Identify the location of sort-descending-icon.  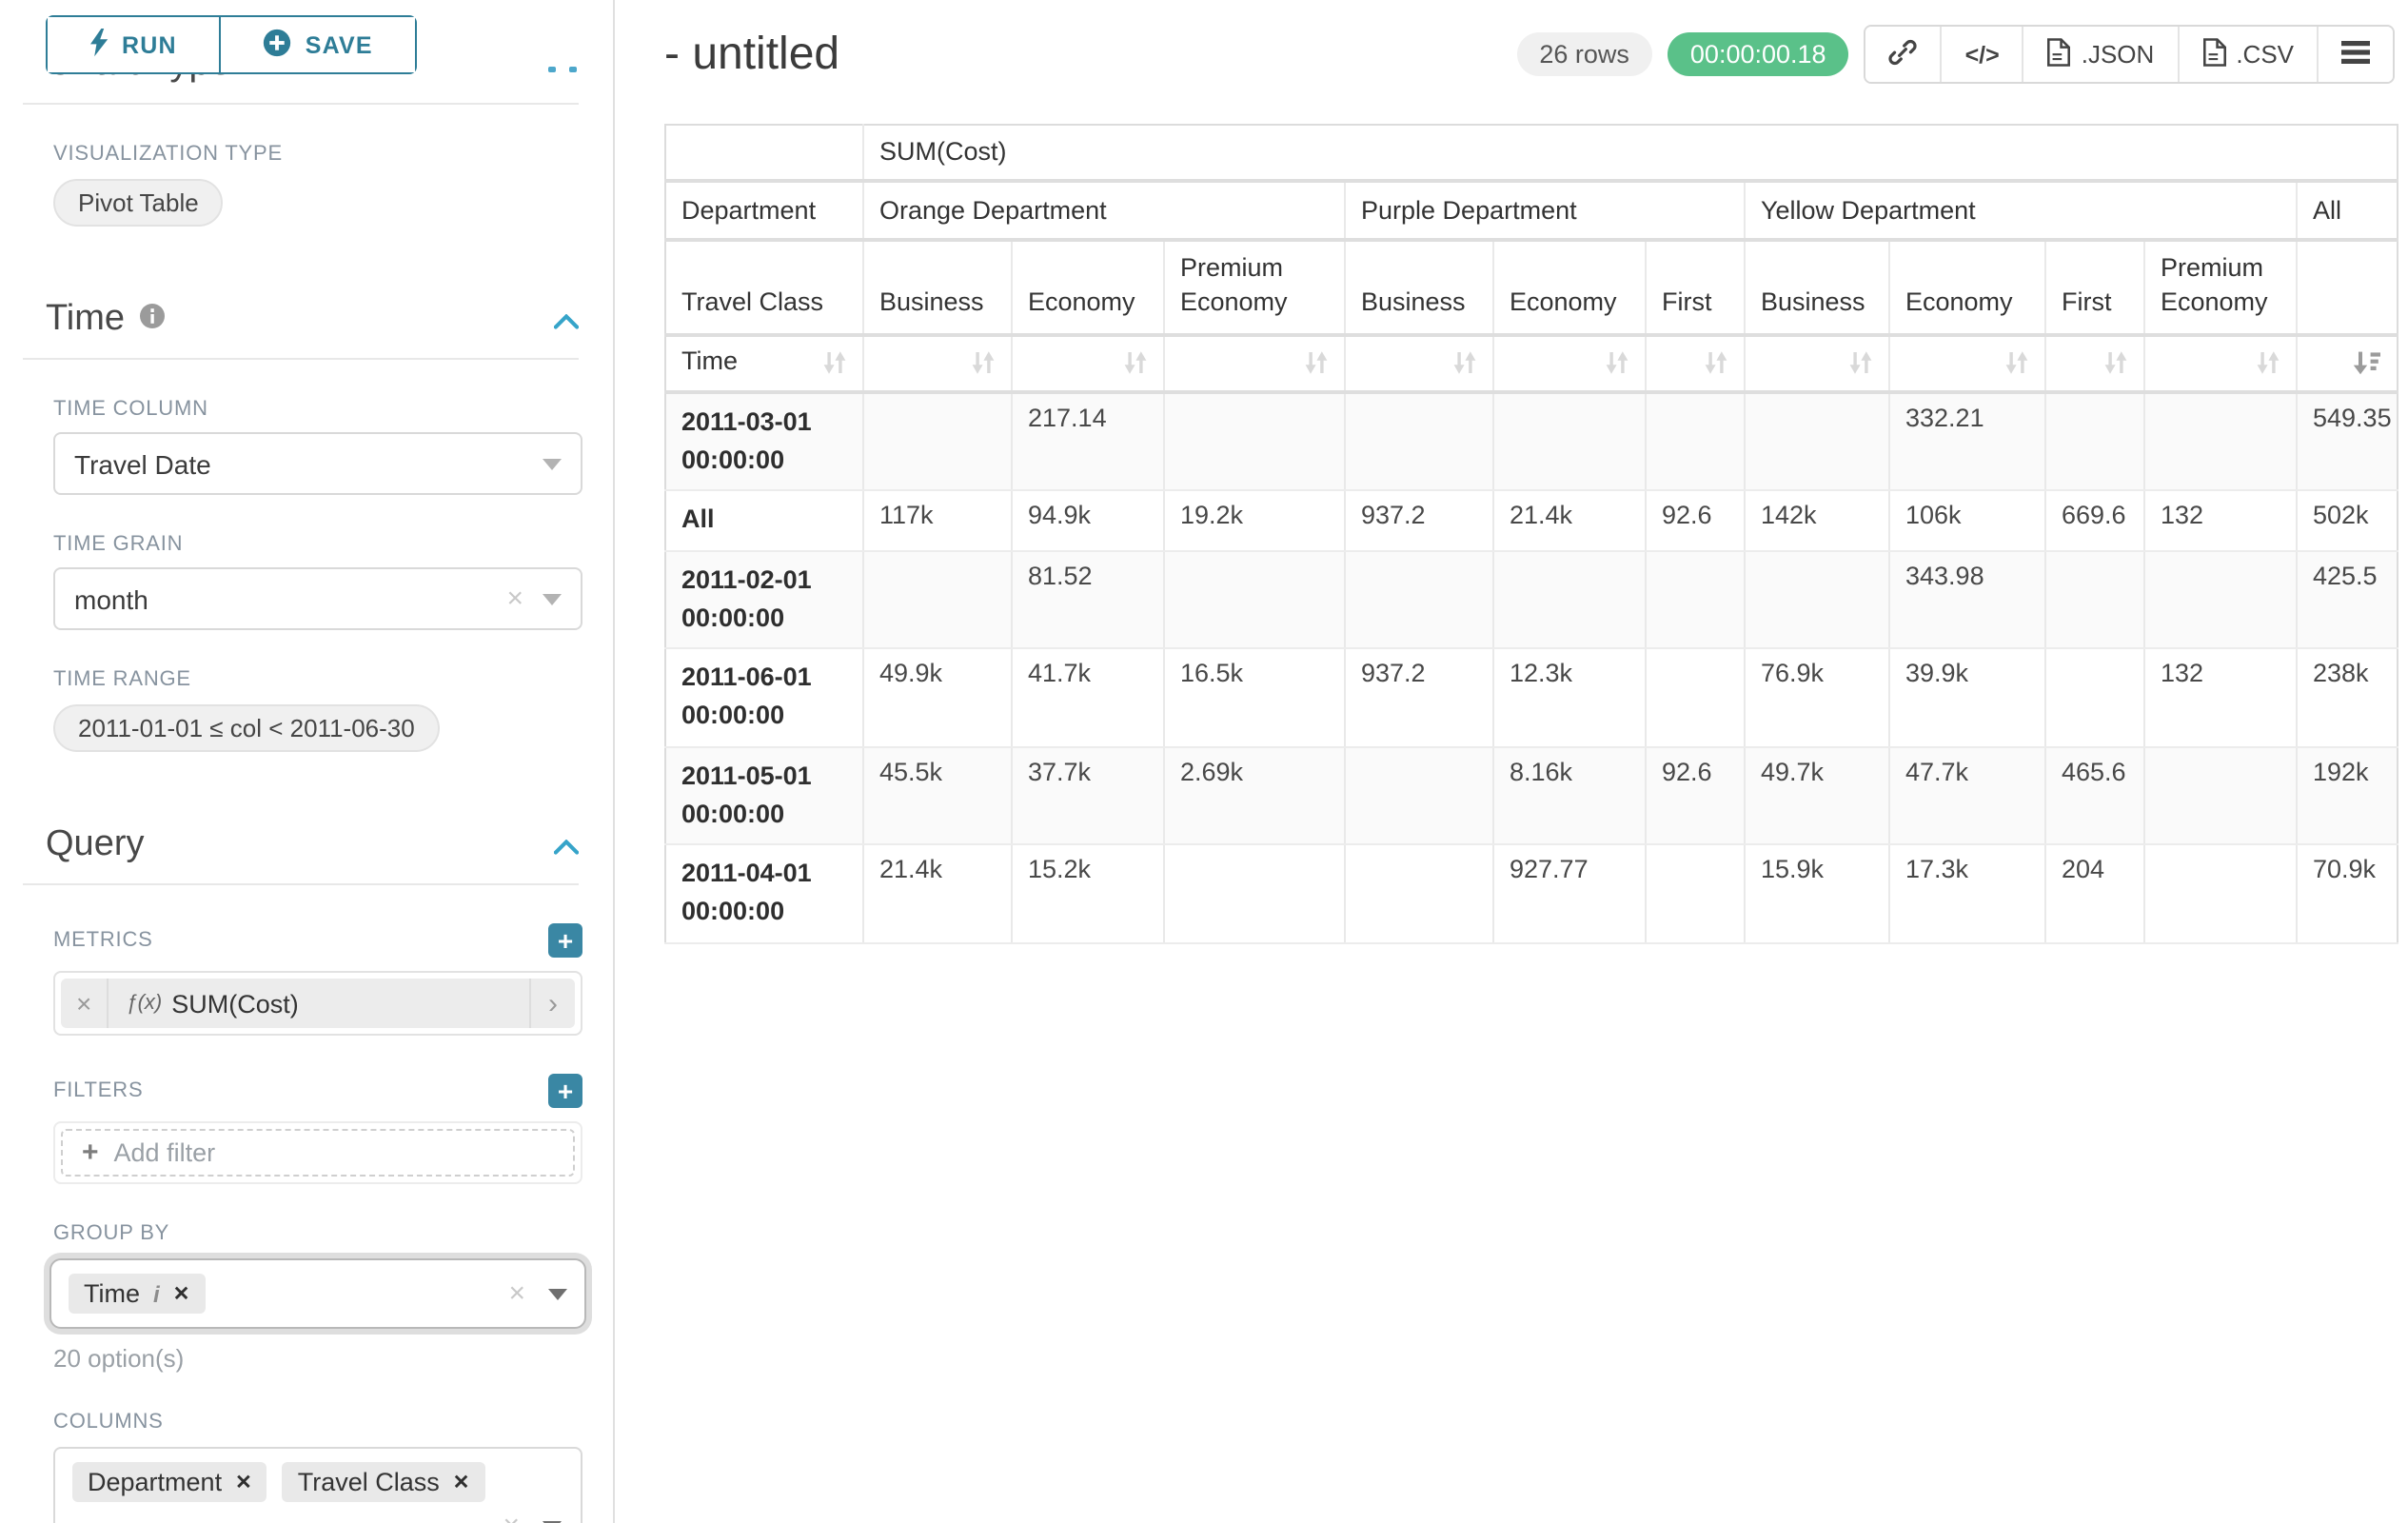
(2367, 366).